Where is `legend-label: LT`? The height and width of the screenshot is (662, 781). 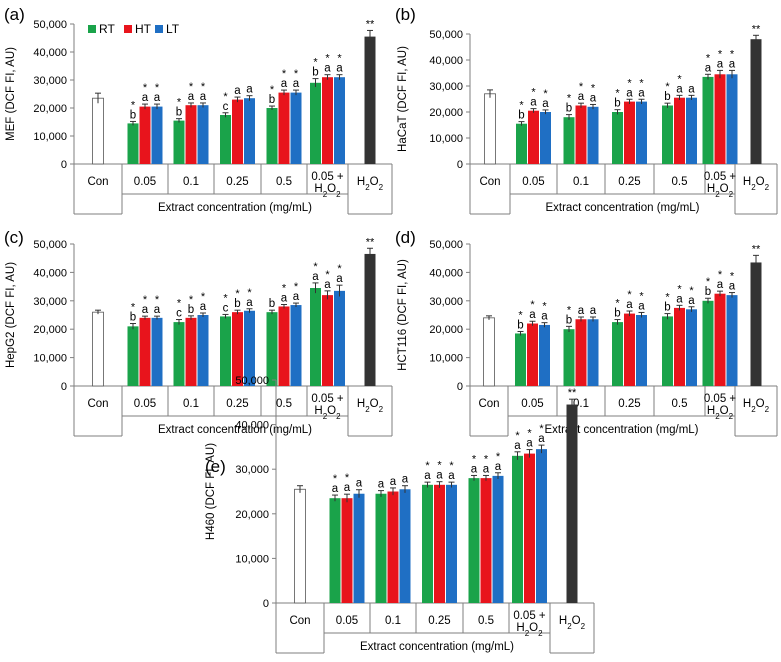
legend-label: LT is located at coordinates (173, 29).